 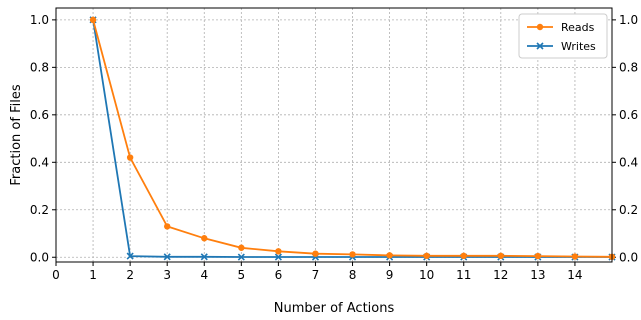 I want to click on x-tick-label: 6, so click(x=279, y=275).